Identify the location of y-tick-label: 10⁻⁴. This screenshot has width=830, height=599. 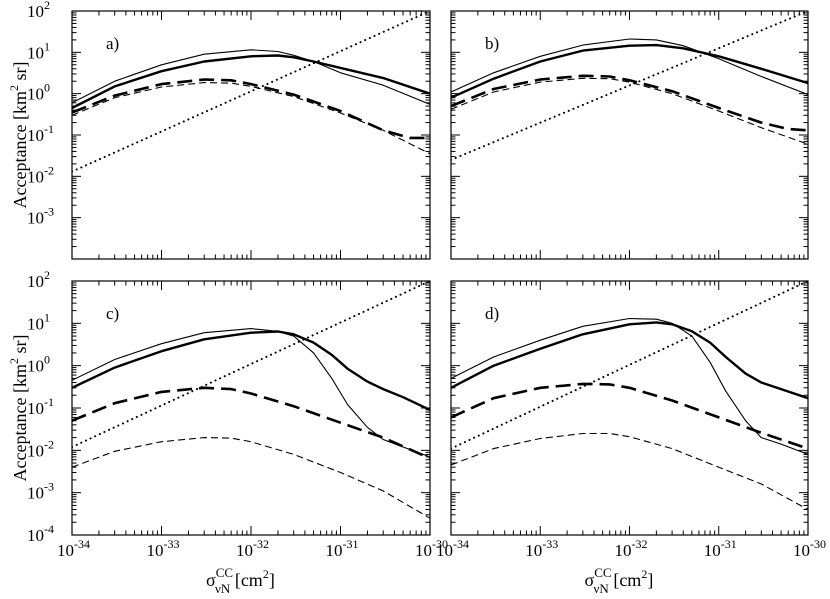
(40, 533).